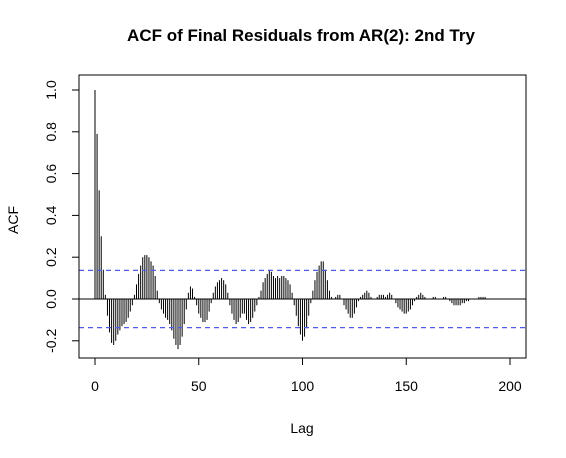 The height and width of the screenshot is (458, 566). What do you see at coordinates (301, 428) in the screenshot?
I see `x-axis-label: Lag` at bounding box center [301, 428].